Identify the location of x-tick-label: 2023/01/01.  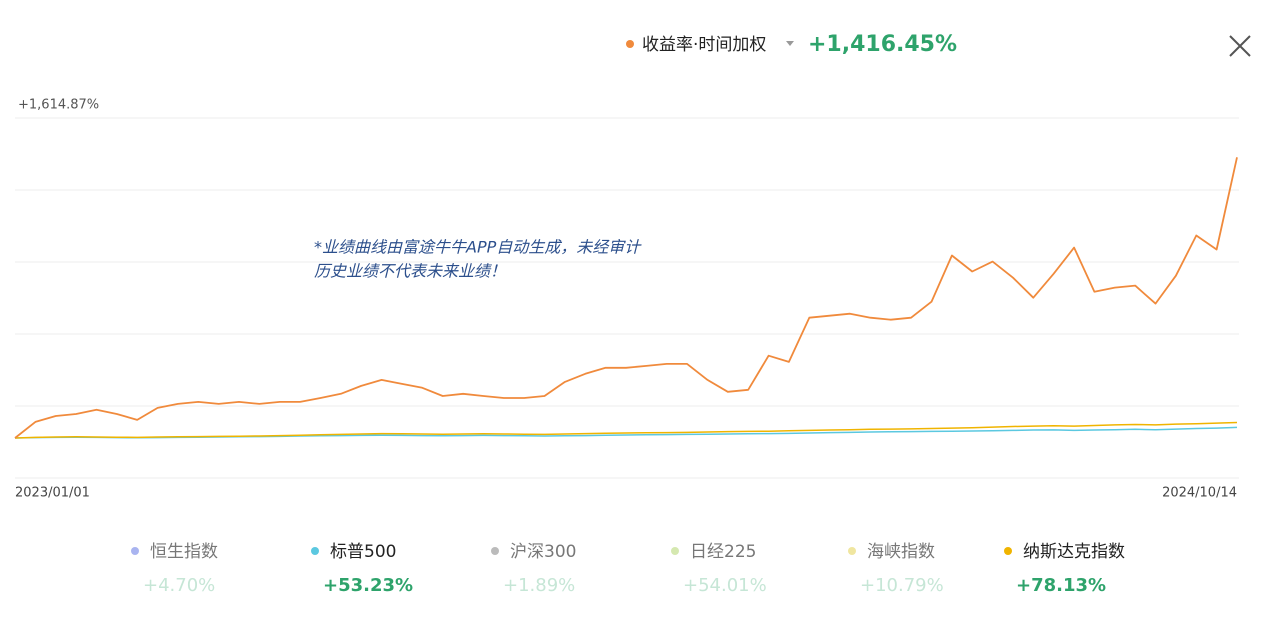
(52, 493).